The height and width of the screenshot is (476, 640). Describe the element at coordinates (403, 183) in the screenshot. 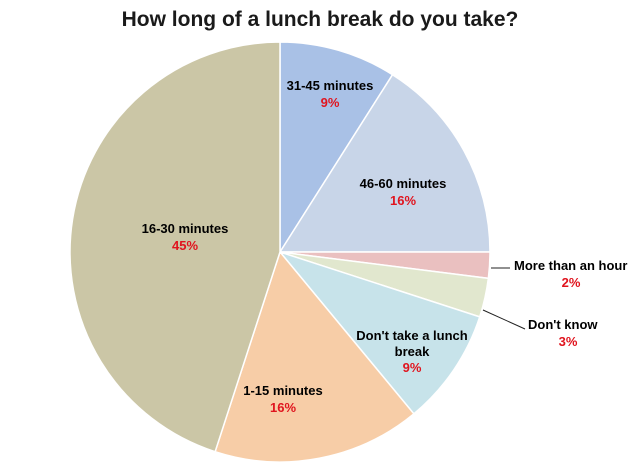

I see `slice-label: 46-60 minutes` at that location.